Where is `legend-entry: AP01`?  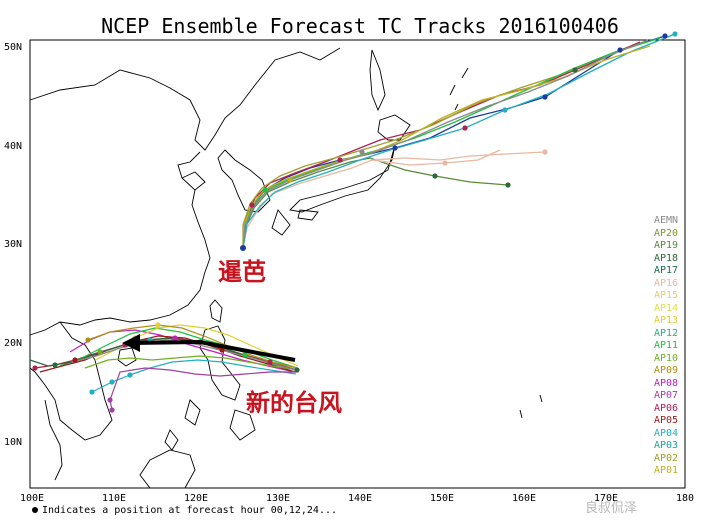
legend-entry: AP01 is located at coordinates (666, 470).